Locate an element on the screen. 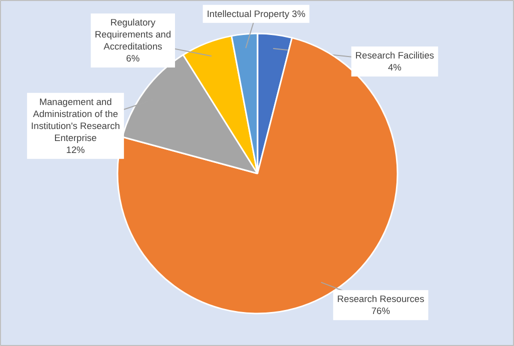 The image size is (514, 346). slice-label: Research Resources is located at coordinates (381, 299).